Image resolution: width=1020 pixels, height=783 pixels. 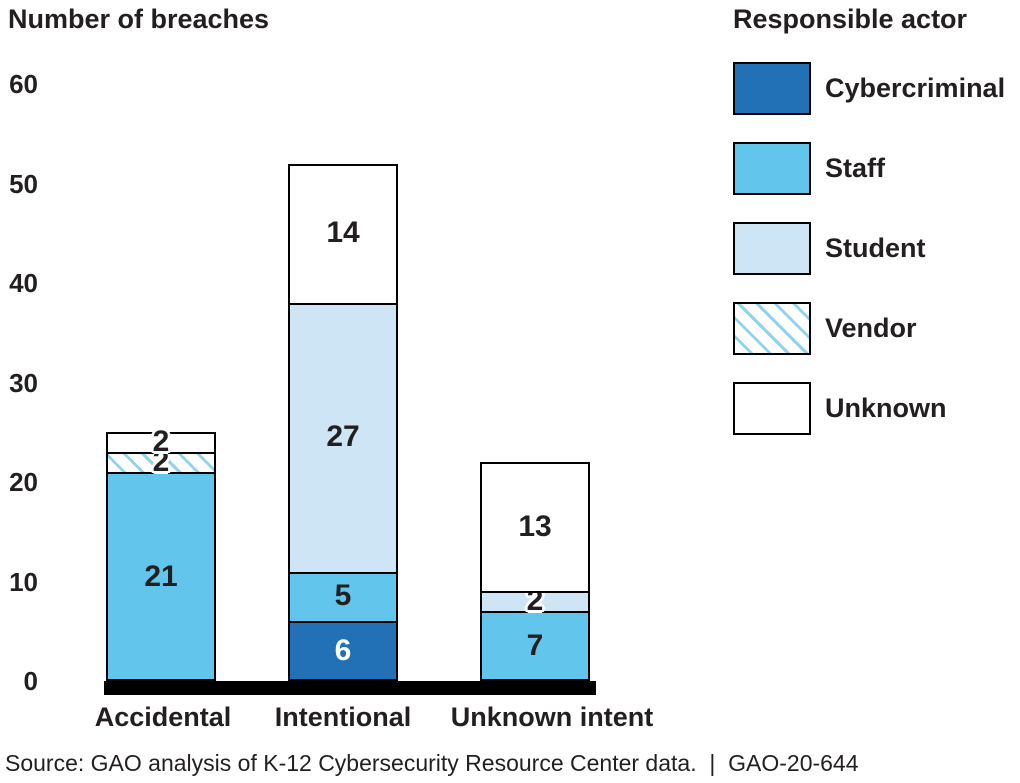 I want to click on legend-swatch-student, so click(x=772, y=248).